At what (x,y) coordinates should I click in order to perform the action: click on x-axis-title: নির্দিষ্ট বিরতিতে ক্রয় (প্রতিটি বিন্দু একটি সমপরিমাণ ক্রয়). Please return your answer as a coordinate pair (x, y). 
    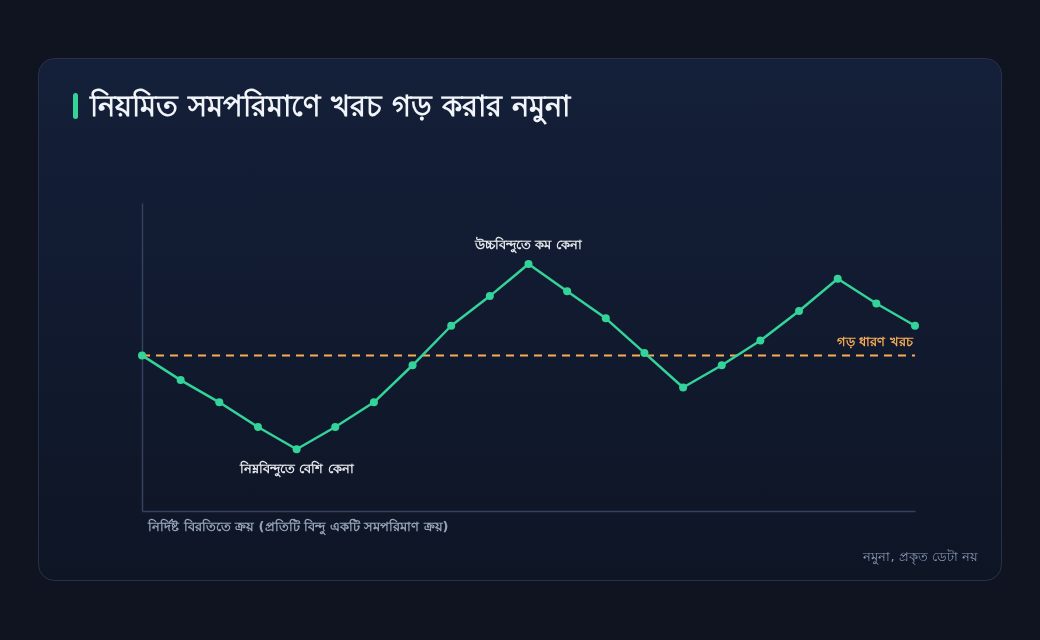
    Looking at the image, I should click on (298, 527).